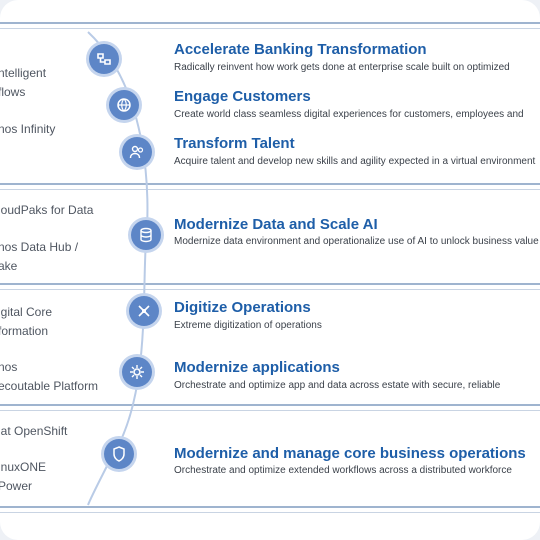 The width and height of the screenshot is (540, 540). I want to click on row-title: Transform Talent, so click(234, 143).